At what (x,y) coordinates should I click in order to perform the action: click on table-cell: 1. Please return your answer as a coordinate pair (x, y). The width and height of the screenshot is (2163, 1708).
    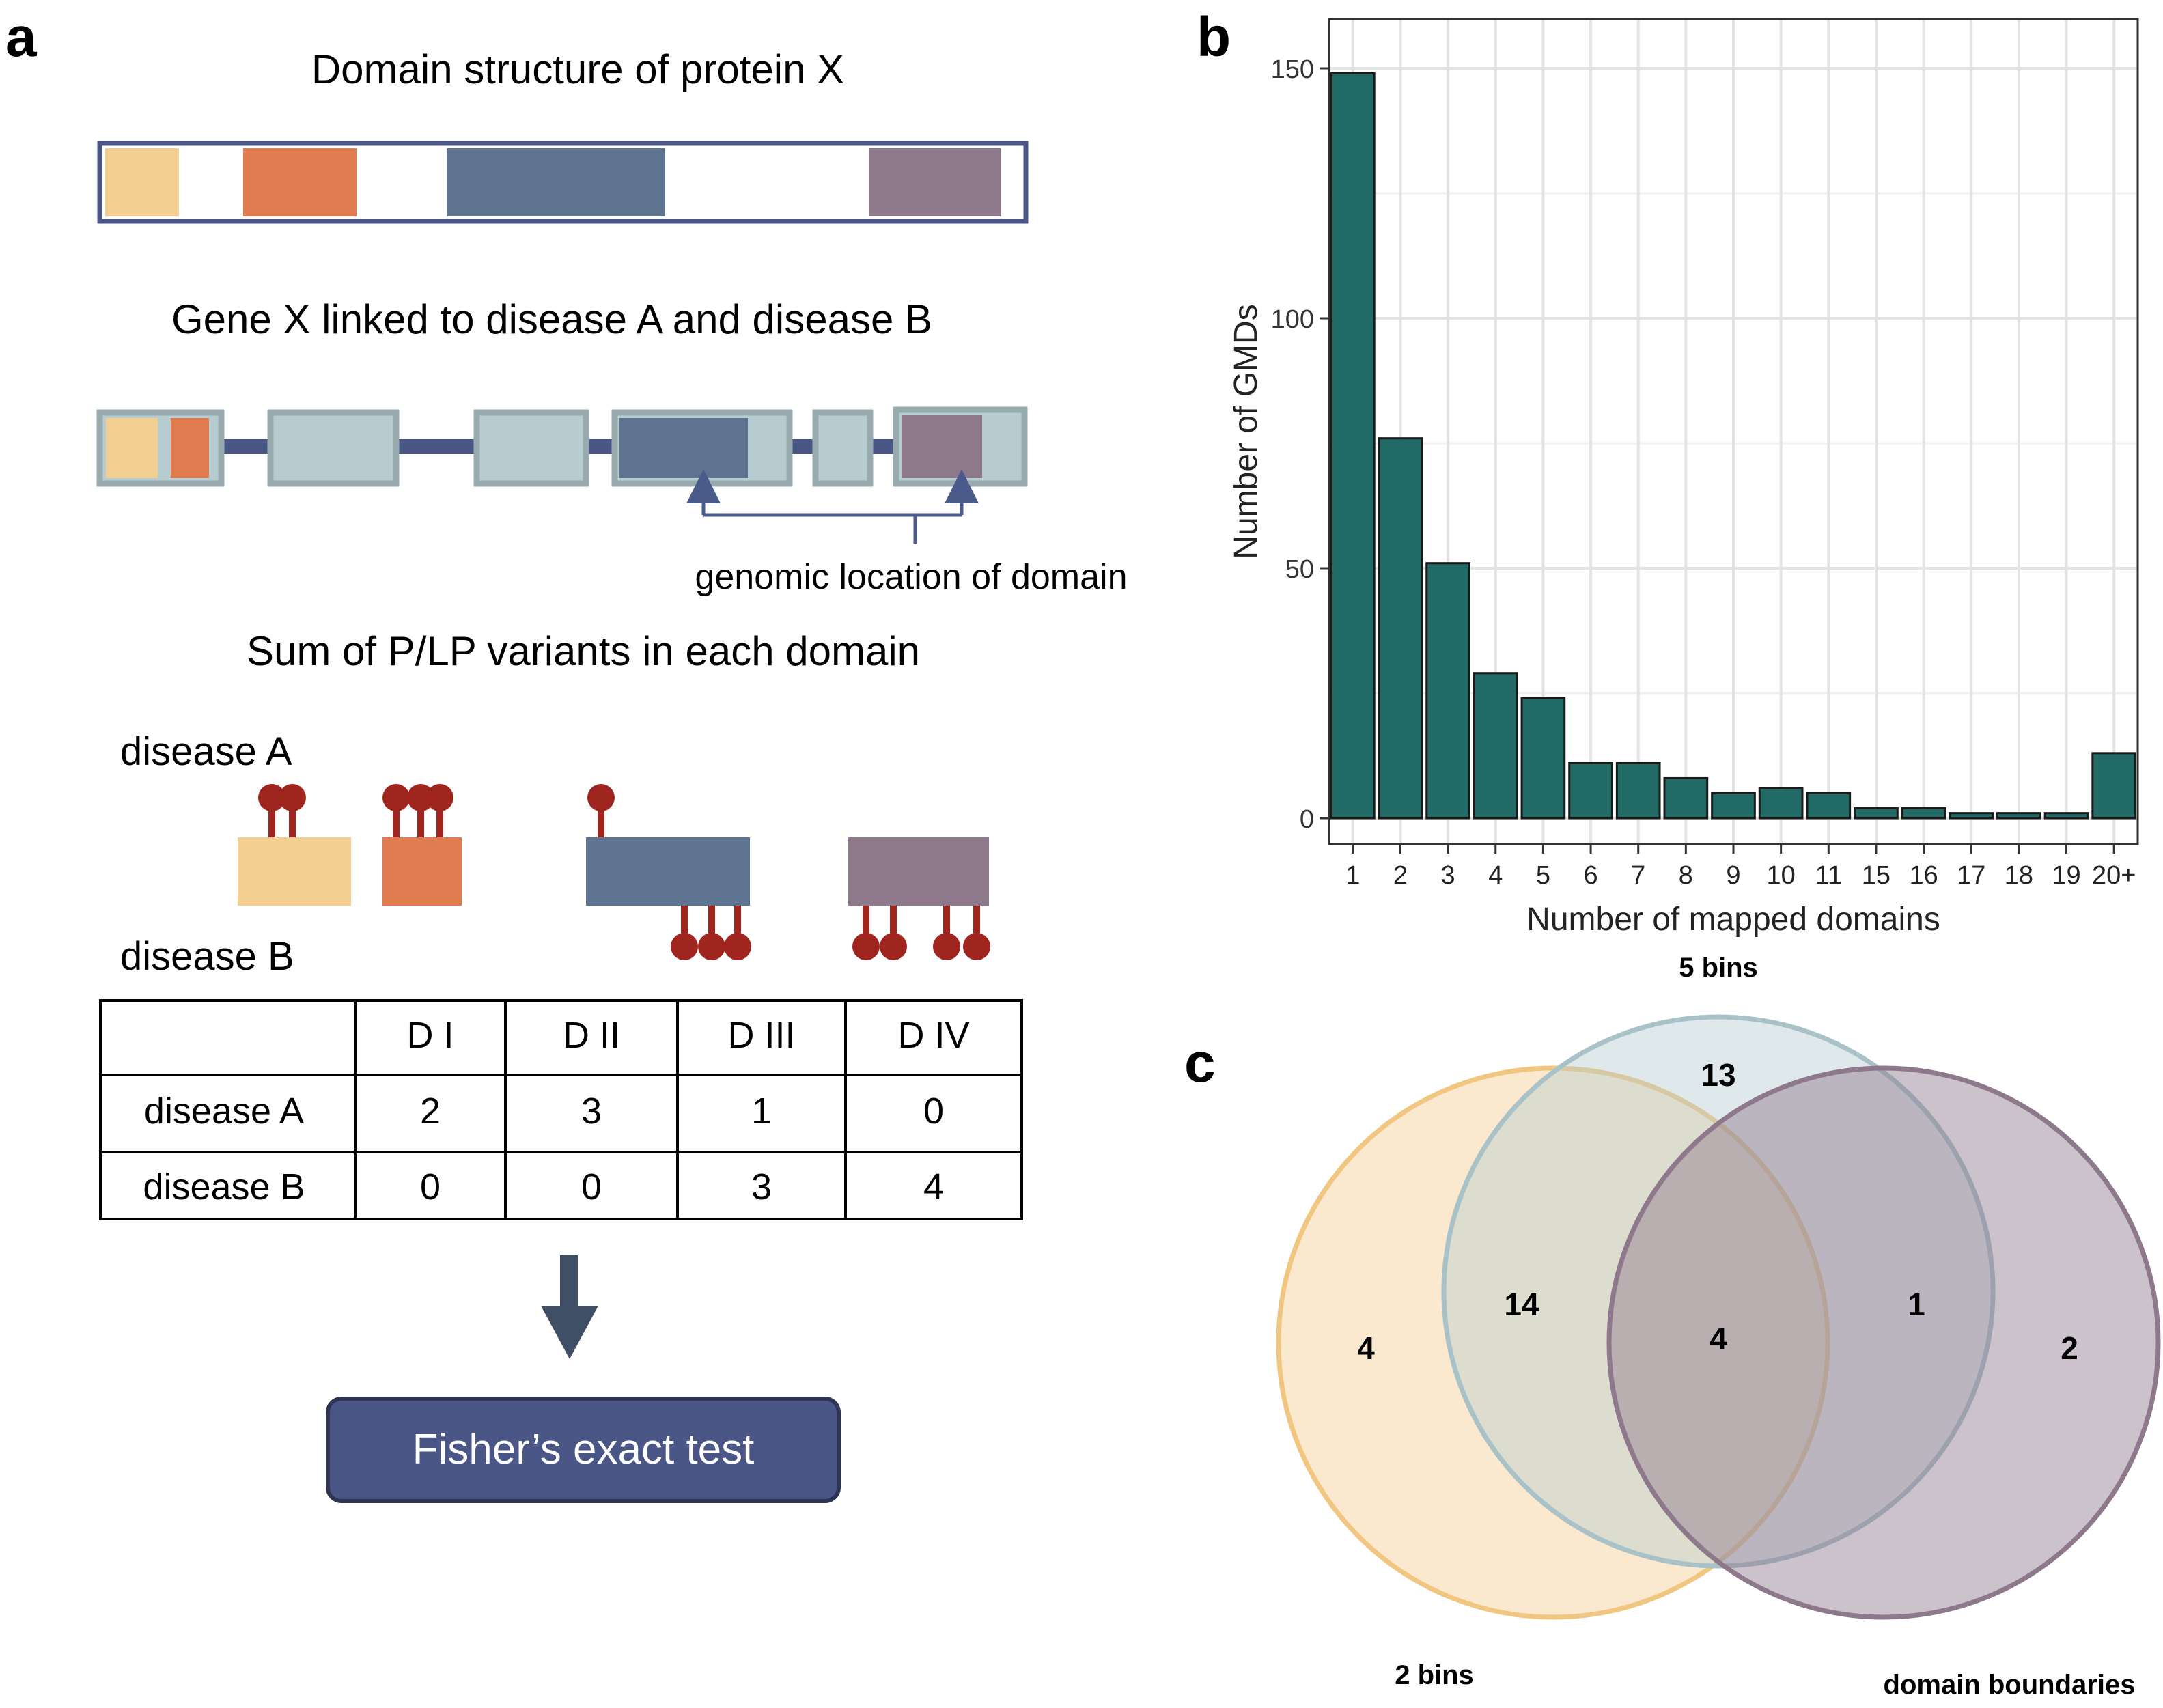
    Looking at the image, I should click on (761, 1111).